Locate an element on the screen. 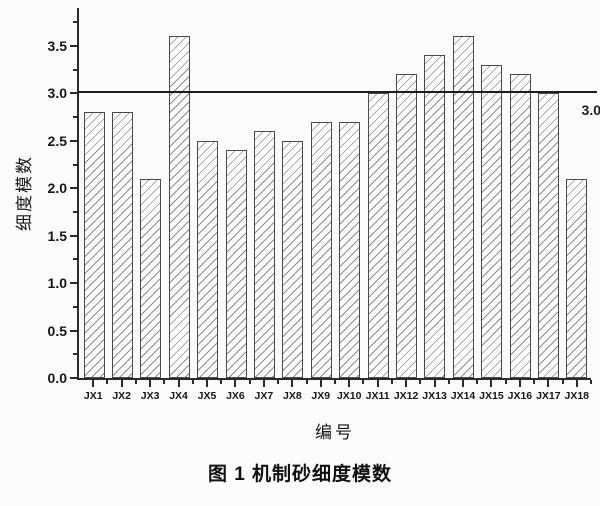 This screenshot has width=600, height=506. x-tick-label: JX15 is located at coordinates (491, 396).